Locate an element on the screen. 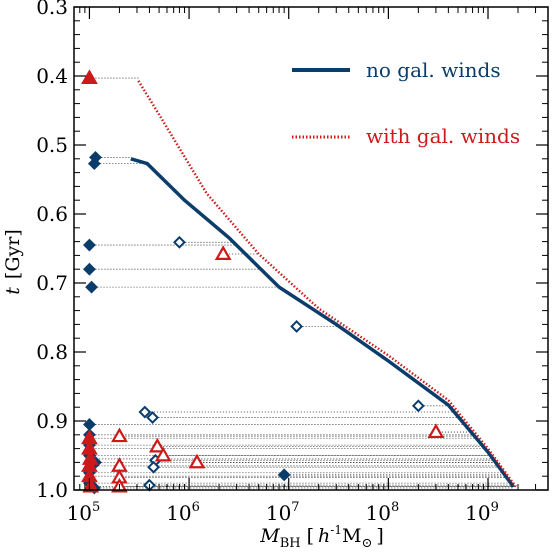  x-tick-label: 10⁶ is located at coordinates (183, 512).